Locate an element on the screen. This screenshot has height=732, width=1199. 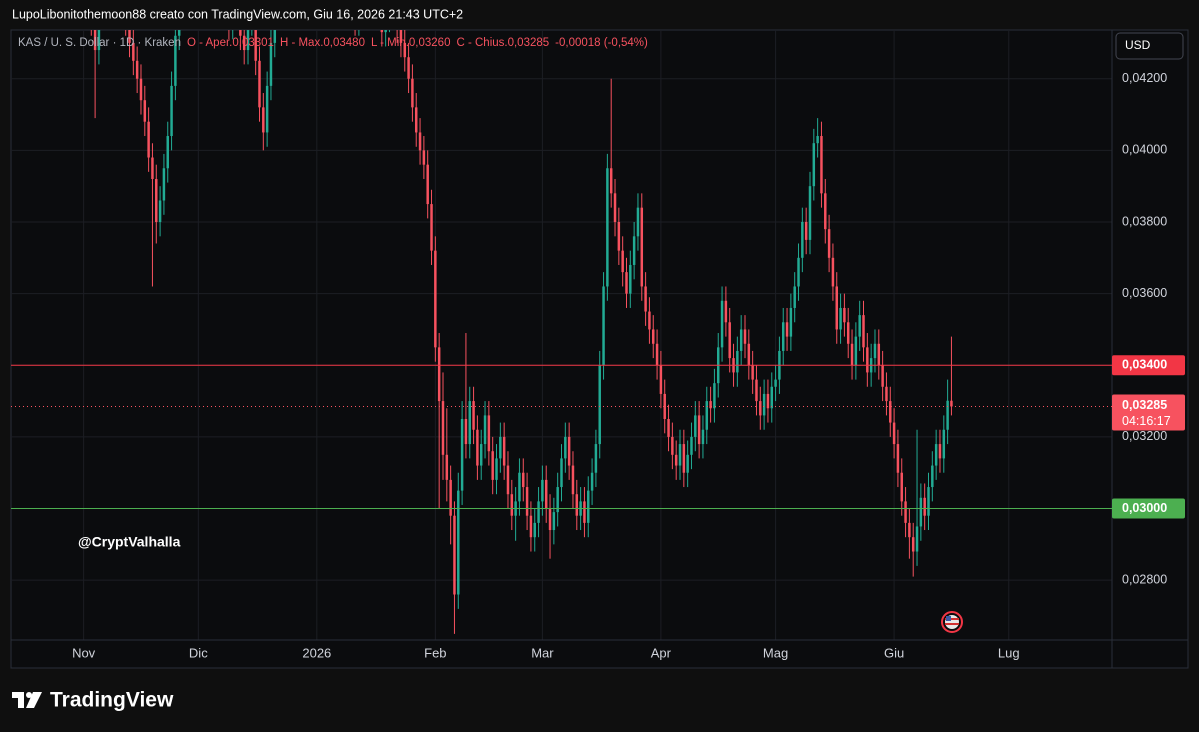
flag-icon is located at coordinates (952, 622).